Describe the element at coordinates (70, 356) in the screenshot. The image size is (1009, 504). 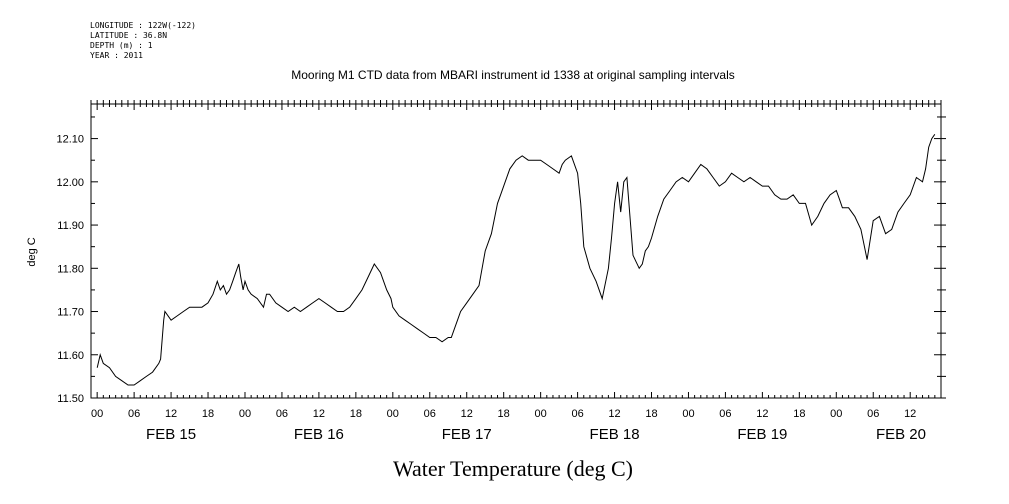
I see `y-tick-label: 11.60` at that location.